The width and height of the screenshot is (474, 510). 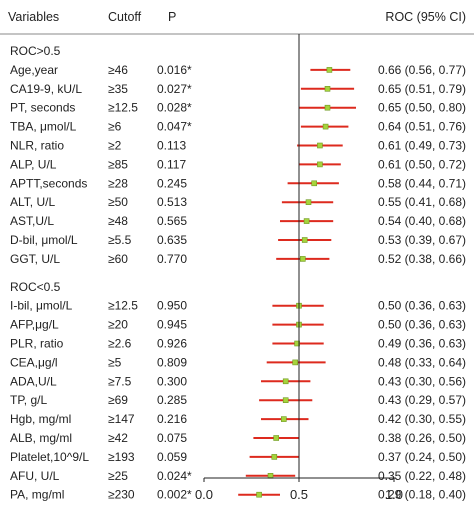 What do you see at coordinates (422, 183) in the screenshot?
I see `row-roc-ci: 0.58 (0.44, 0.71)` at bounding box center [422, 183].